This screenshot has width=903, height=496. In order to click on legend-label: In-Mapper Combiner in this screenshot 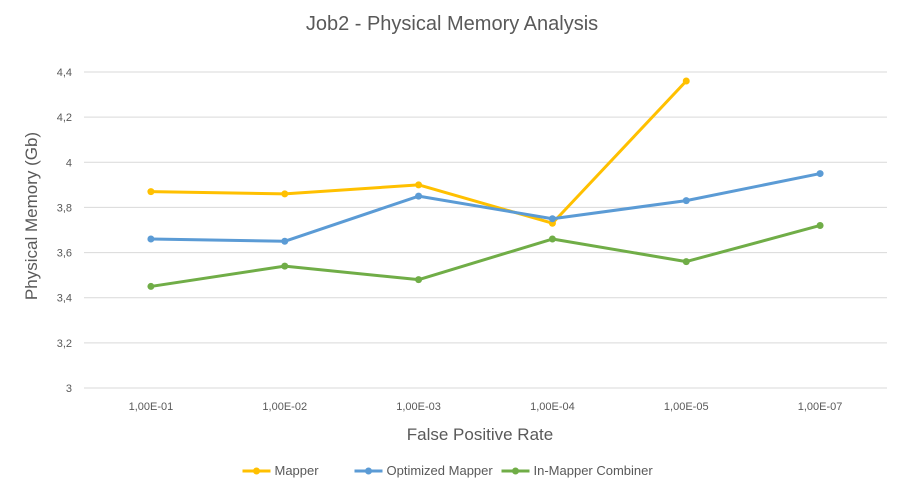, I will do `click(594, 470)`.